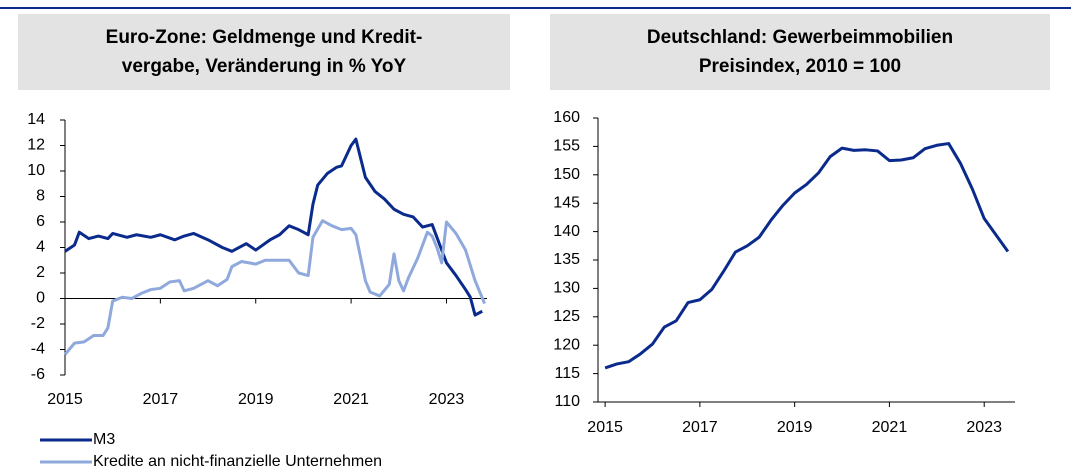 The image size is (1071, 472). What do you see at coordinates (40, 272) in the screenshot?
I see `y-tick-label: 2` at bounding box center [40, 272].